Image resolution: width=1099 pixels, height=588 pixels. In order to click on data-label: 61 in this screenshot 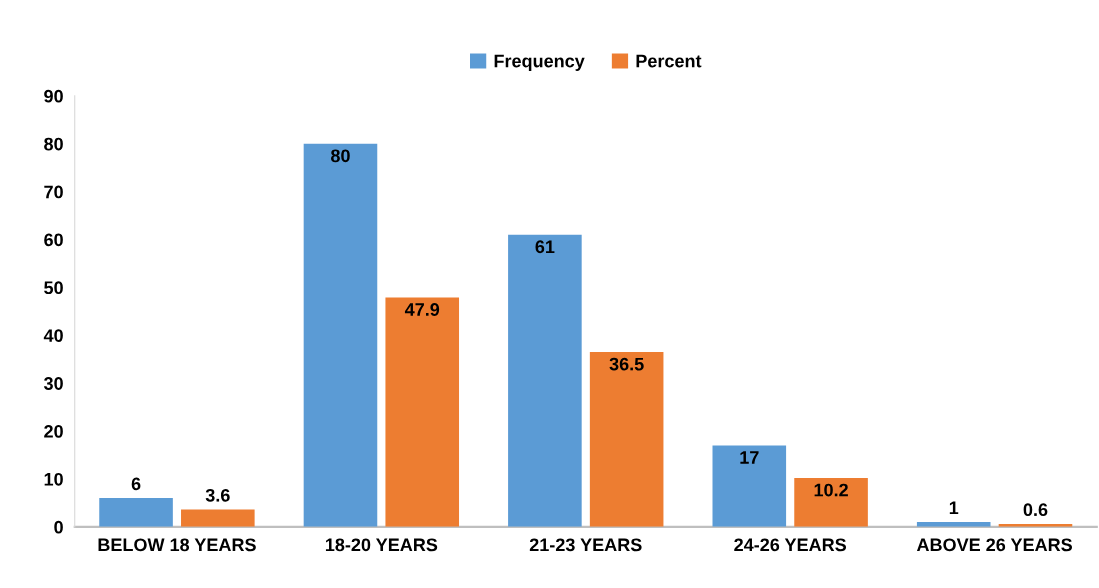, I will do `click(545, 247)`.